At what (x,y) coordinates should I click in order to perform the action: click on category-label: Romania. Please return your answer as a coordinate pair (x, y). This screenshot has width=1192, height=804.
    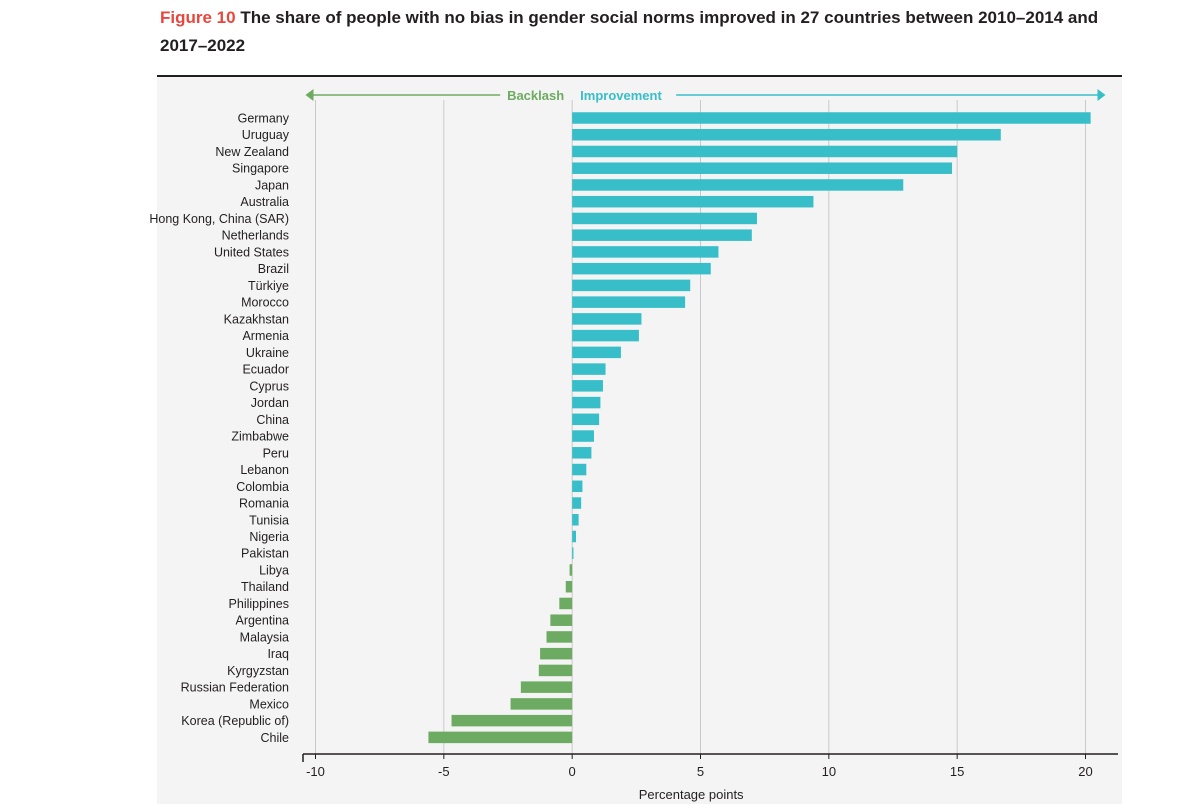
    Looking at the image, I should click on (264, 504).